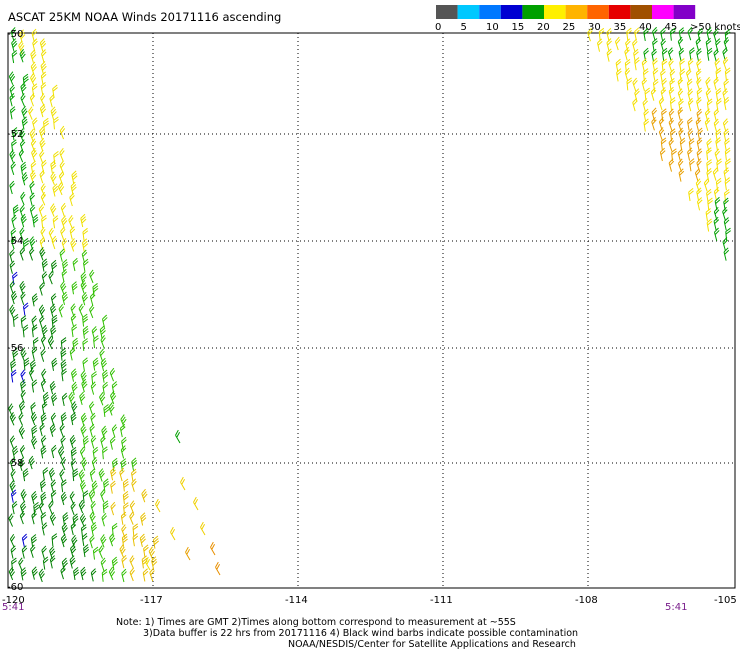 This screenshot has height=650, width=740. What do you see at coordinates (13, 600) in the screenshot?
I see `lon-label: -120` at bounding box center [13, 600].